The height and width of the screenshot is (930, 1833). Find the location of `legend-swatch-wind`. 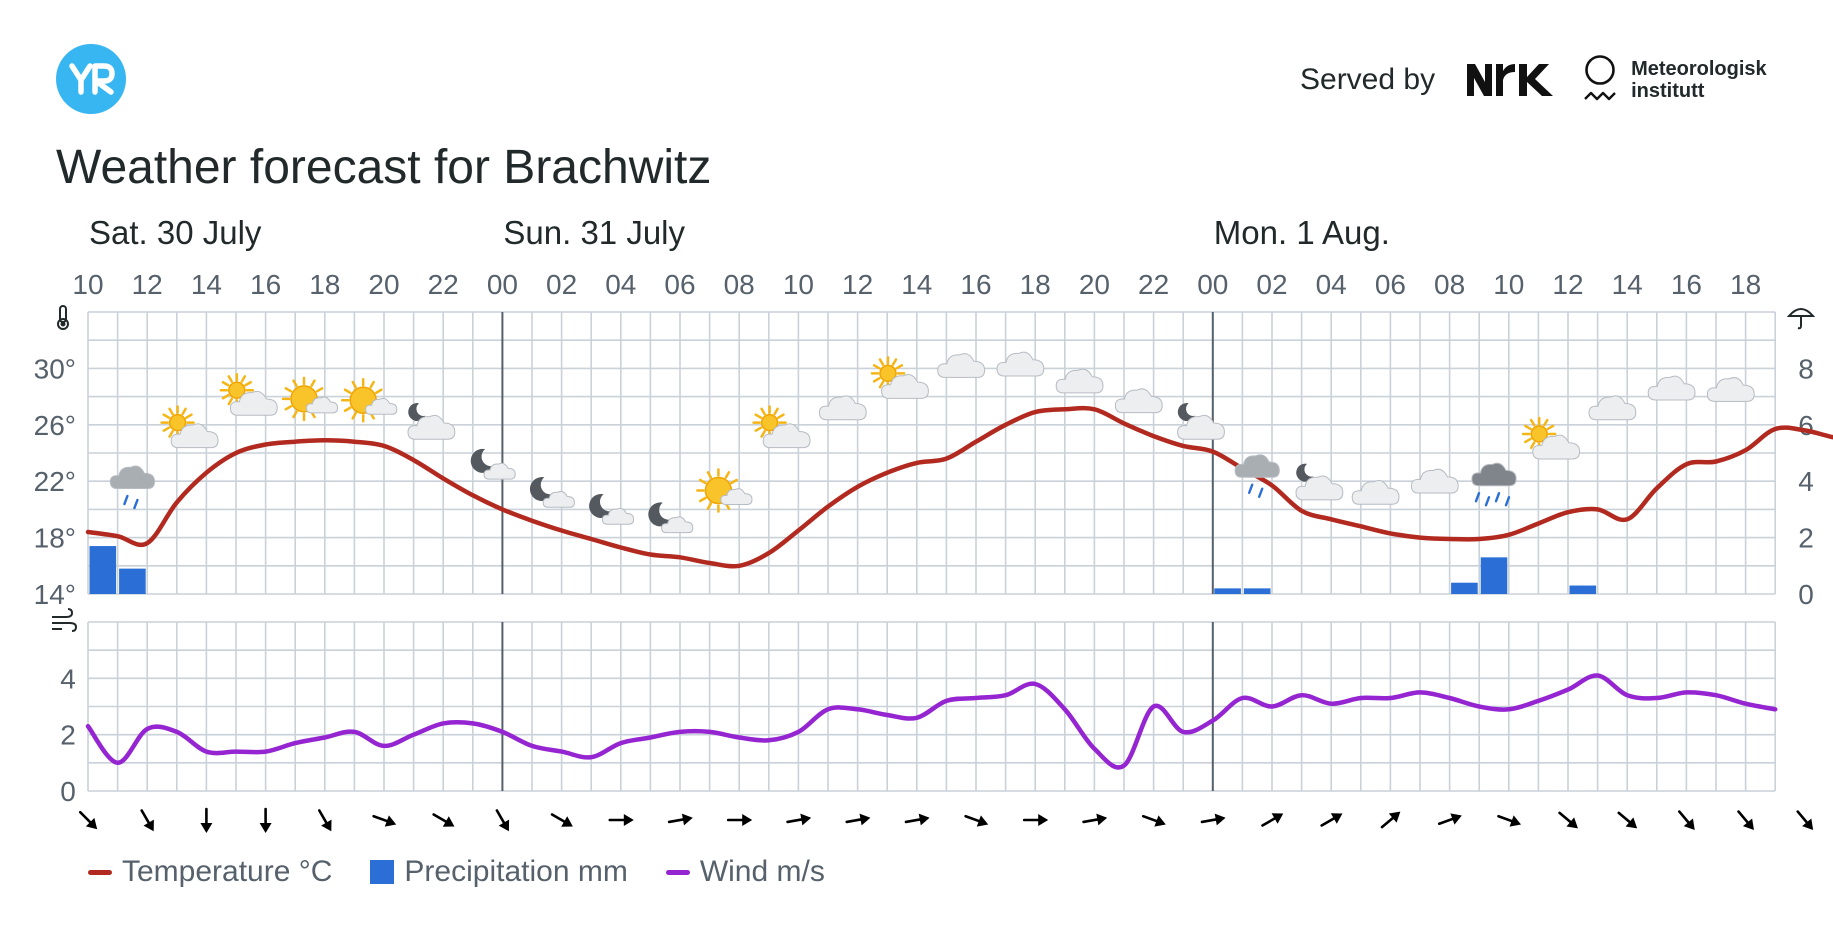

legend-swatch-wind is located at coordinates (677, 872).